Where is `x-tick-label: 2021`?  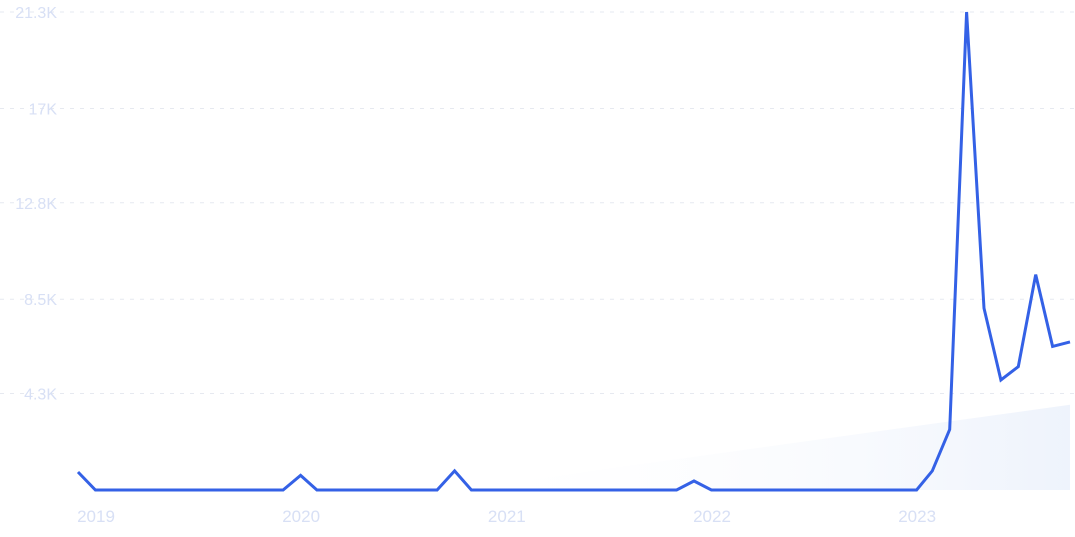 x-tick-label: 2021 is located at coordinates (507, 516).